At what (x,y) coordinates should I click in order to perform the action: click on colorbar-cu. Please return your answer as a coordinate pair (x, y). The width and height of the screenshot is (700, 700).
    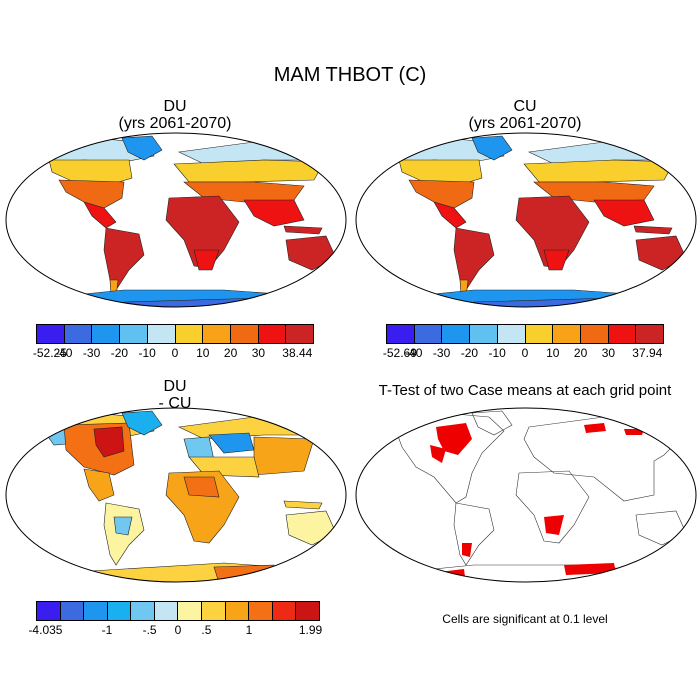
    Looking at the image, I should click on (525, 334).